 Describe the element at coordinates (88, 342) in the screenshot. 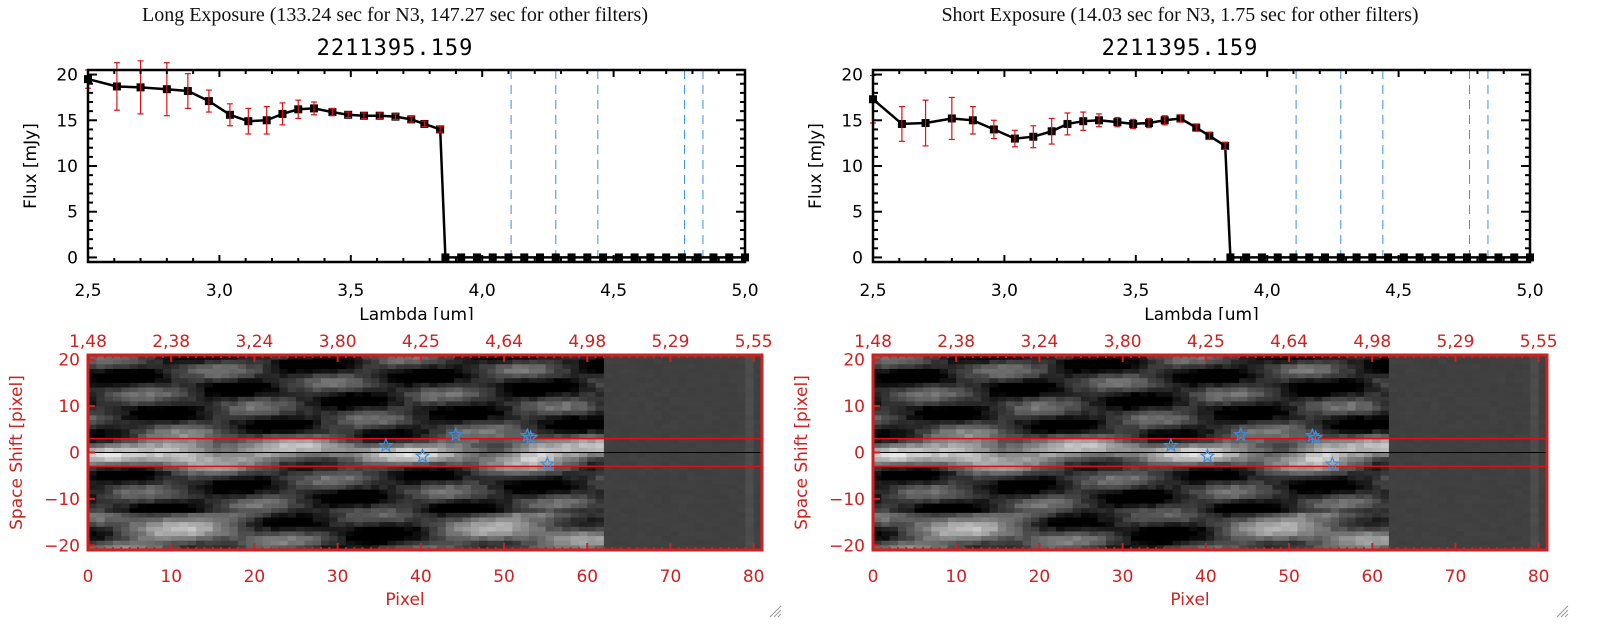

I see `top-tick-label: 1,48` at that location.